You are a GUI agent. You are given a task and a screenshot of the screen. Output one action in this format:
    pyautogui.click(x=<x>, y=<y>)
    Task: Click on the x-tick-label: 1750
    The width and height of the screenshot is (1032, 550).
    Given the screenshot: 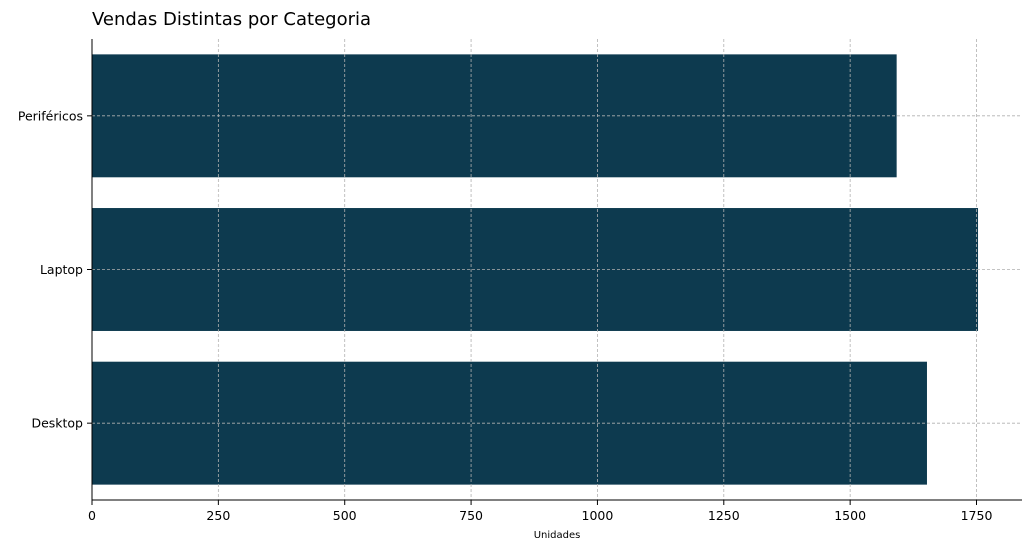 What is the action you would take?
    pyautogui.click(x=977, y=515)
    